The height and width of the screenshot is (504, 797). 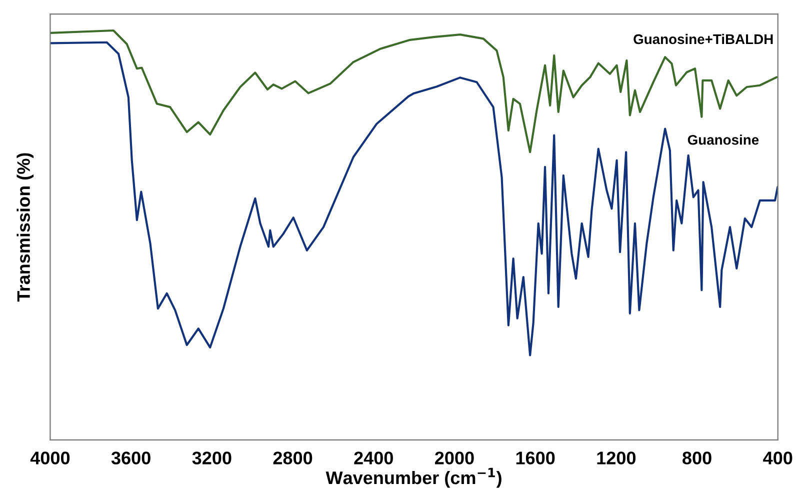 I want to click on series-label: Guanosine, so click(x=723, y=139).